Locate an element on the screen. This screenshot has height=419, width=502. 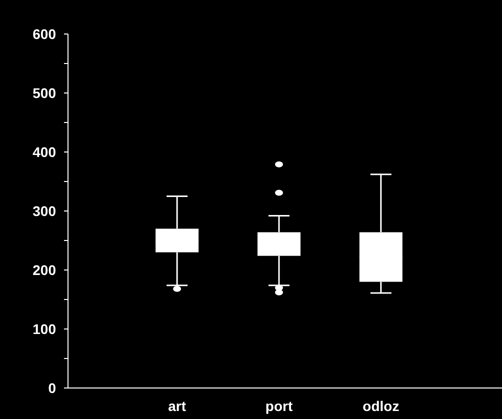
y-tick-label: 500 is located at coordinates (44, 92).